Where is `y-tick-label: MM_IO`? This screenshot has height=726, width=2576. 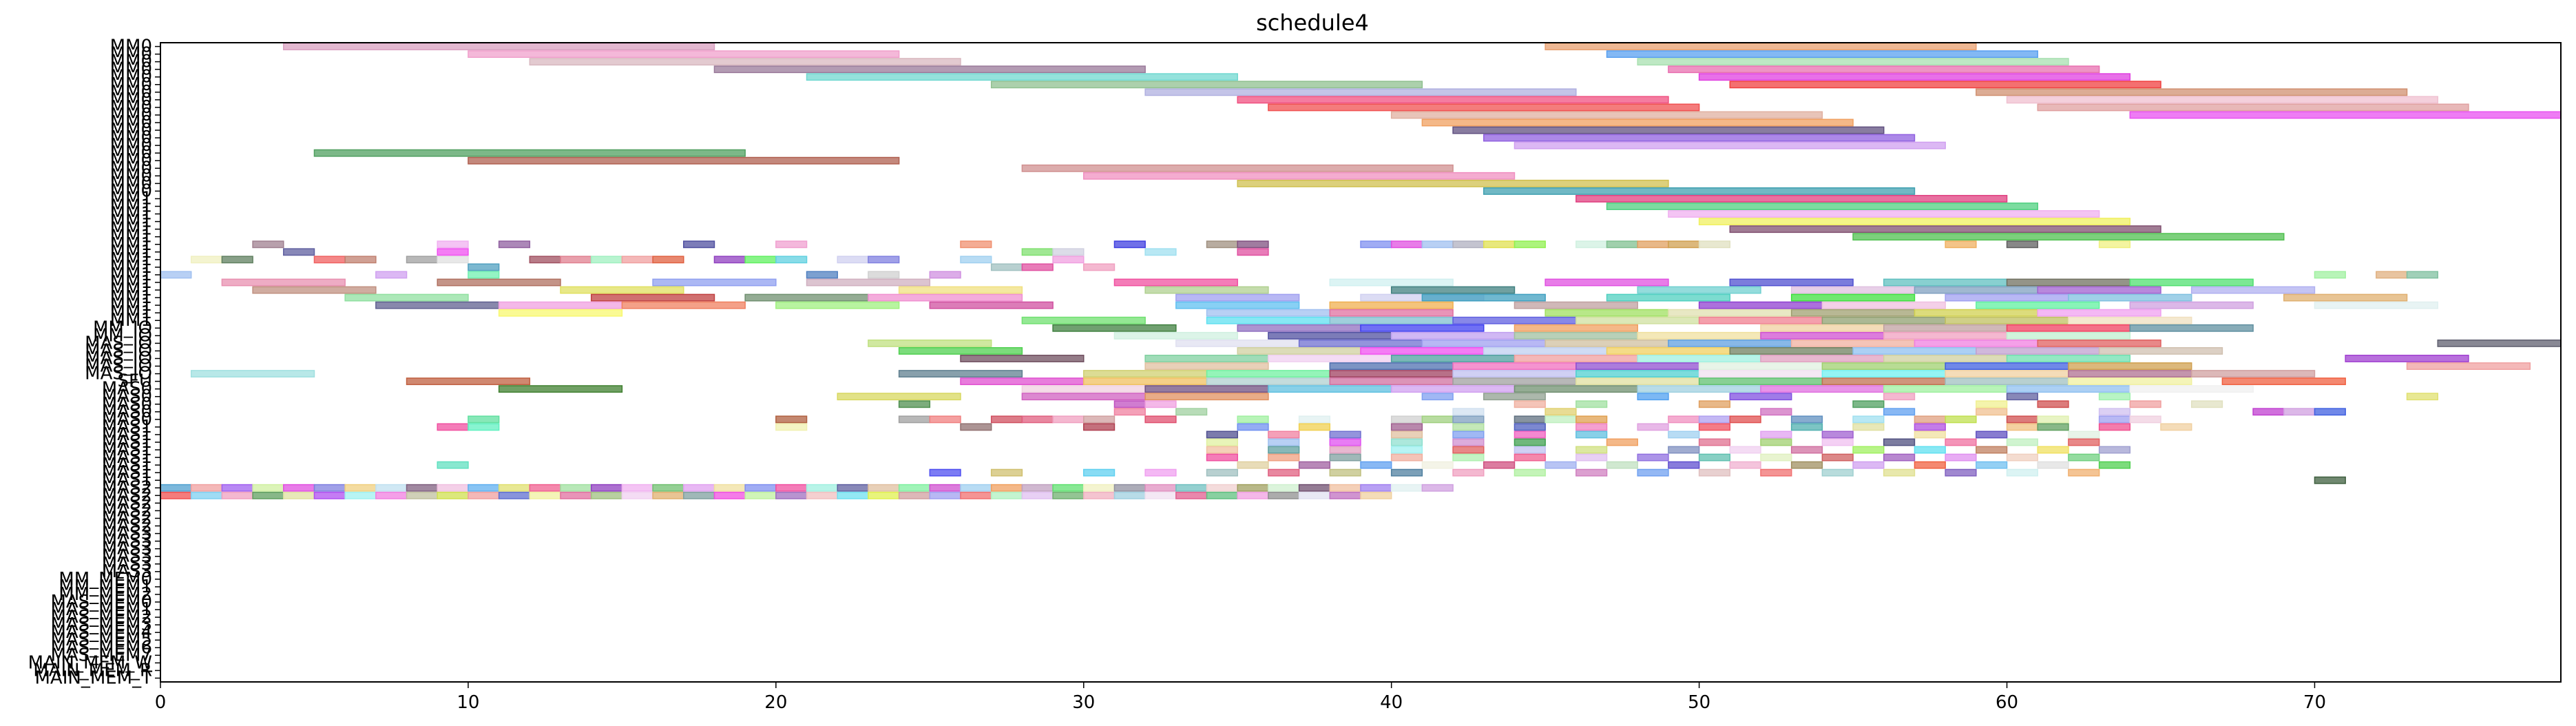
y-tick-label: MM_IO is located at coordinates (122, 328).